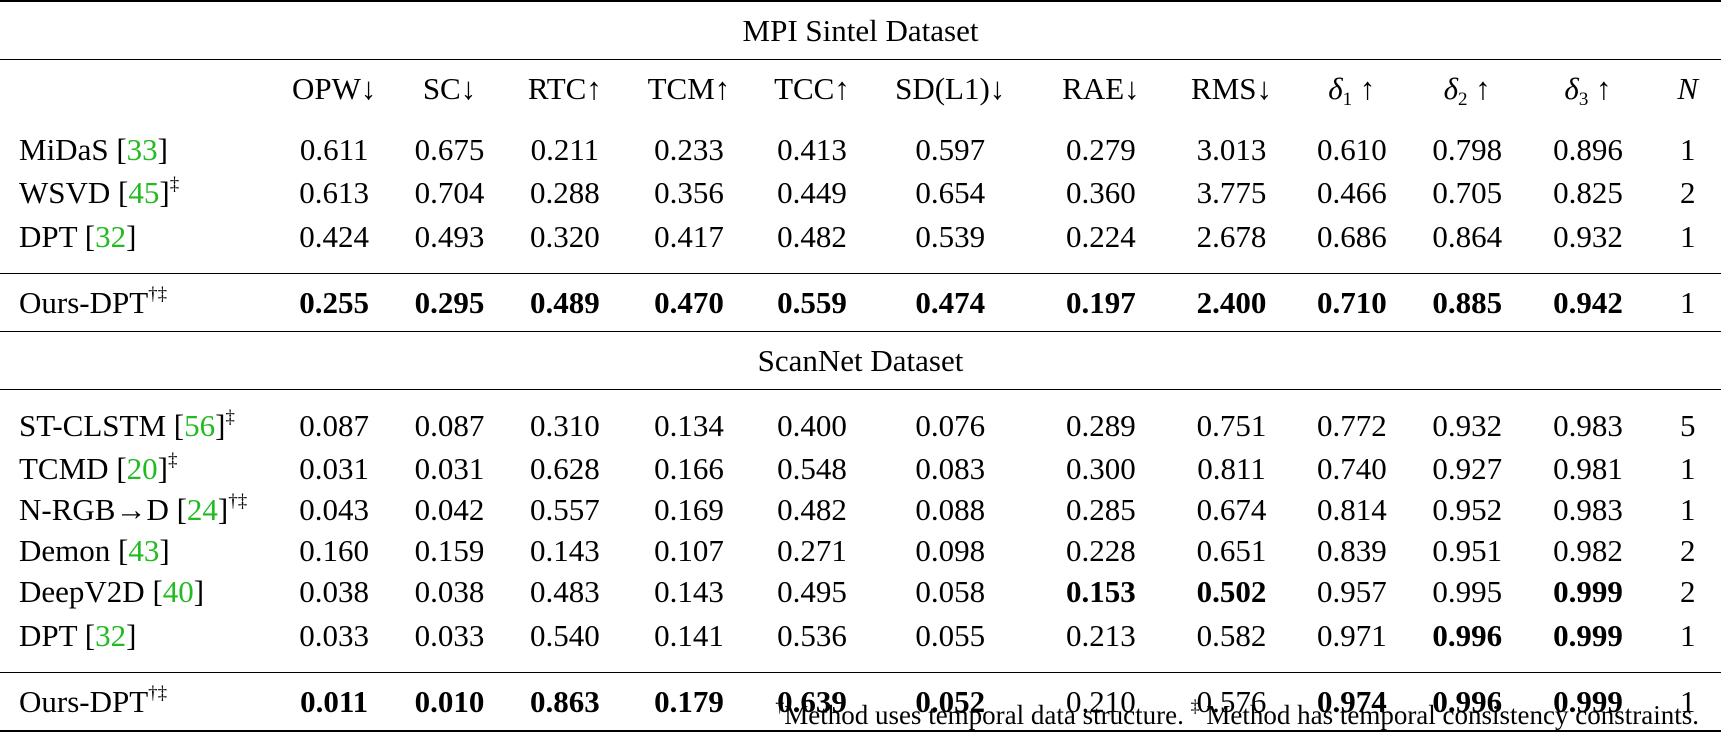 The width and height of the screenshot is (1721, 753). What do you see at coordinates (178, 591) in the screenshot?
I see `citation-link: 40` at bounding box center [178, 591].